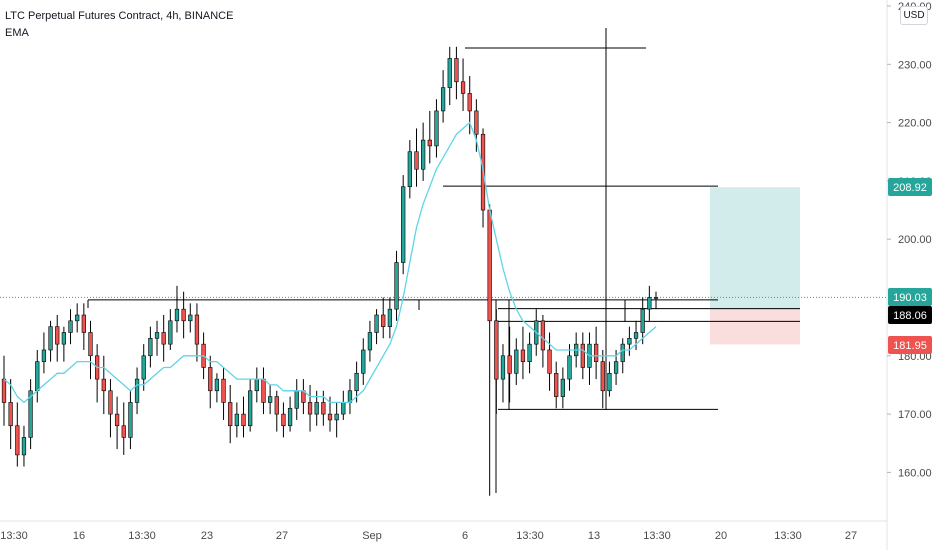  I want to click on entry-price-label: 188.06, so click(910, 316).